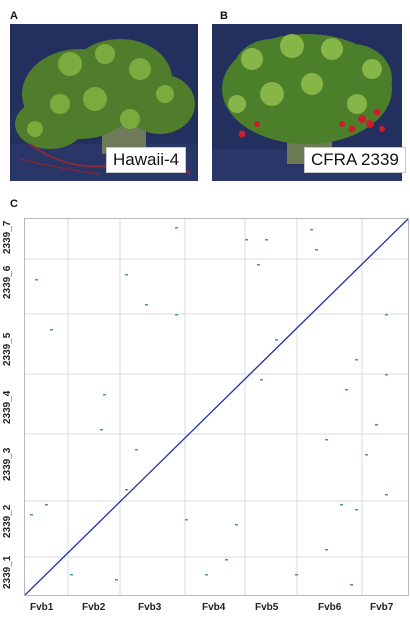 The image size is (410, 623). What do you see at coordinates (7, 282) in the screenshot?
I see `y-label-2339-6: 2339_6` at bounding box center [7, 282].